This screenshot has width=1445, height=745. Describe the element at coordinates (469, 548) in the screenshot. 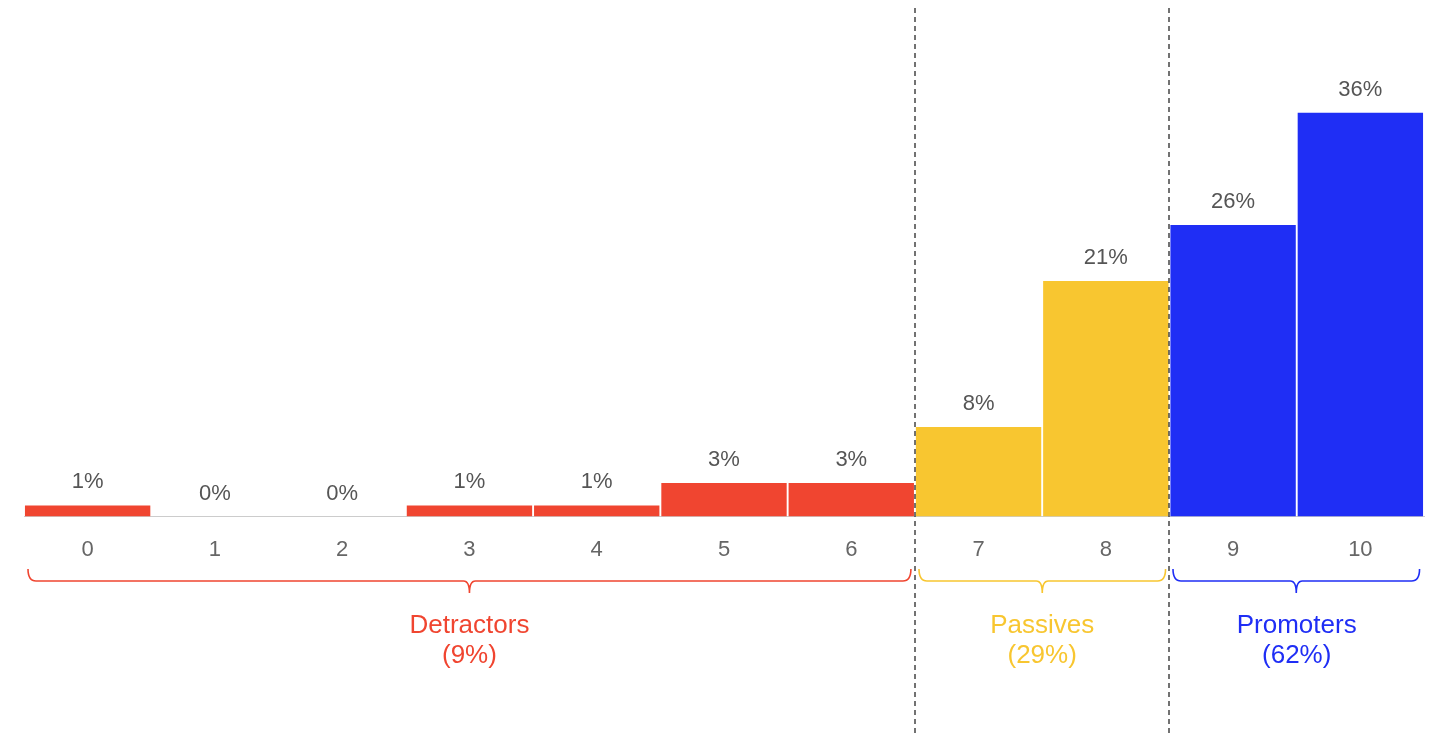

I see `x-tick-label: 3` at that location.